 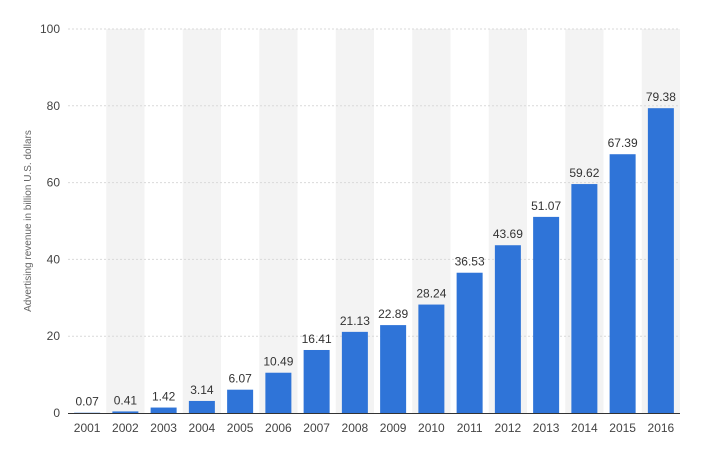 What do you see at coordinates (317, 339) in the screenshot?
I see `value-label-2007: 16.41` at bounding box center [317, 339].